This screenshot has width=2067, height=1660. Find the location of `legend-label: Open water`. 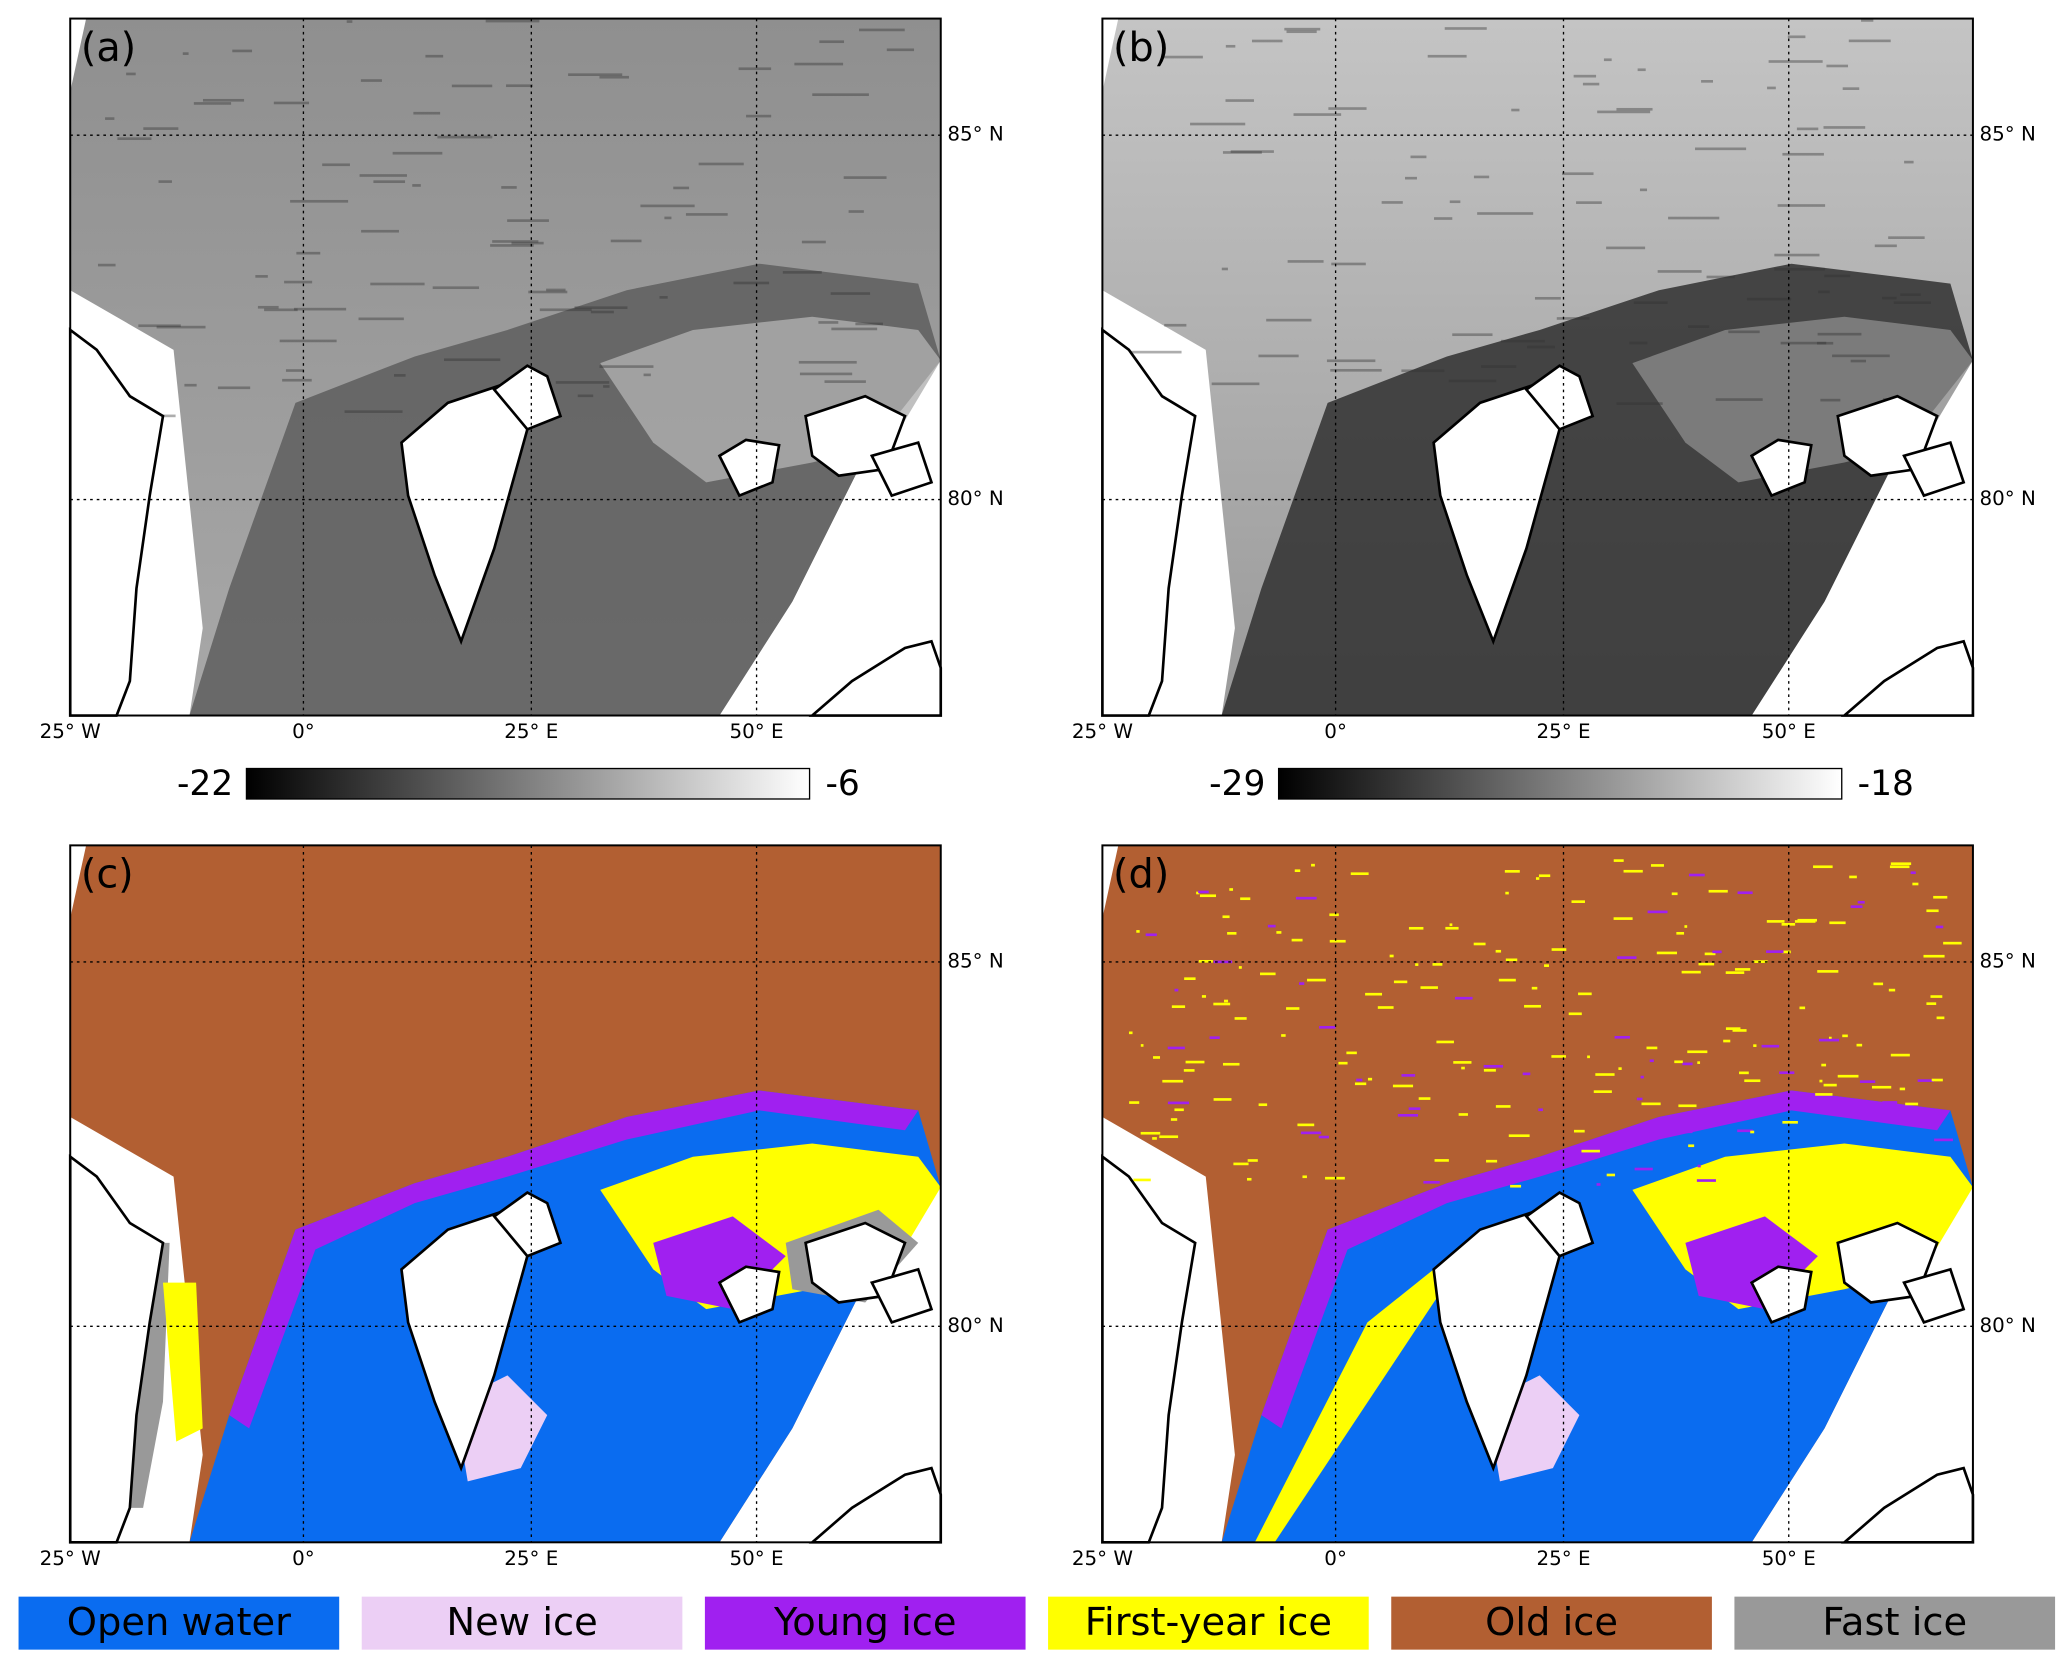

legend-label: Open water is located at coordinates (179, 1622).